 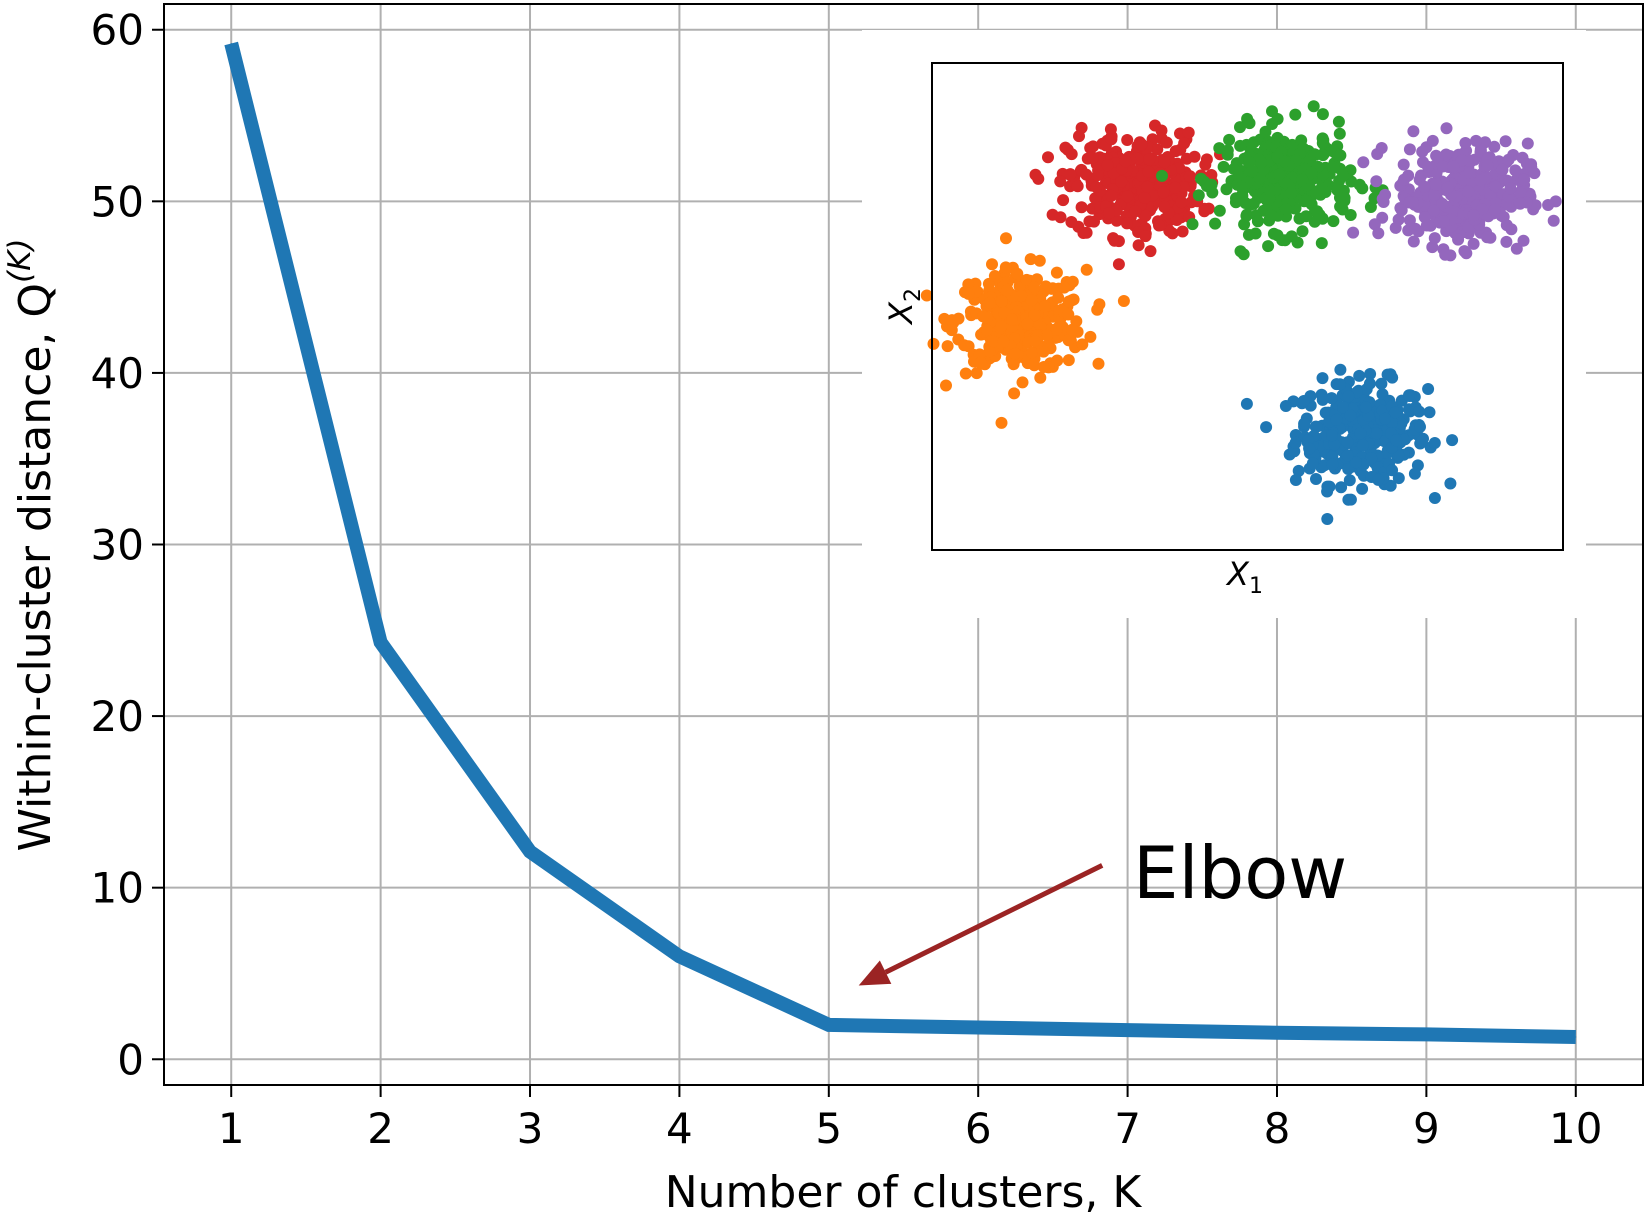 I want to click on x-tick-label: 9, so click(x=1426, y=1128).